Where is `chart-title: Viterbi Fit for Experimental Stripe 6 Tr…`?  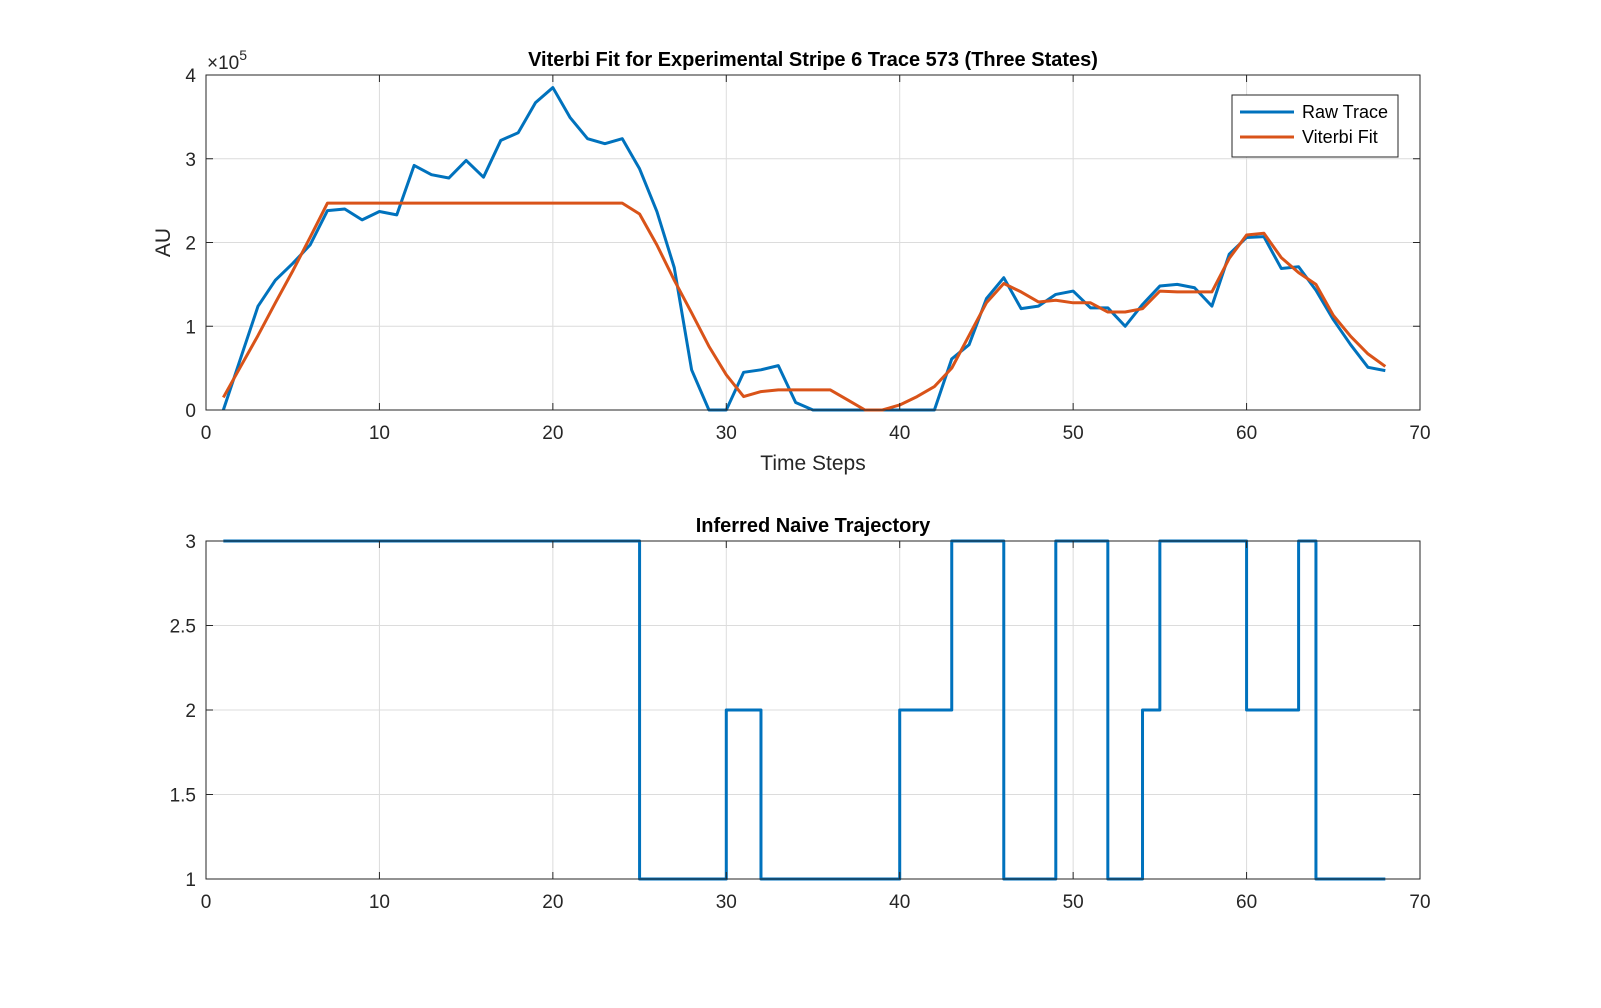 chart-title: Viterbi Fit for Experimental Stripe 6 Tr… is located at coordinates (813, 60).